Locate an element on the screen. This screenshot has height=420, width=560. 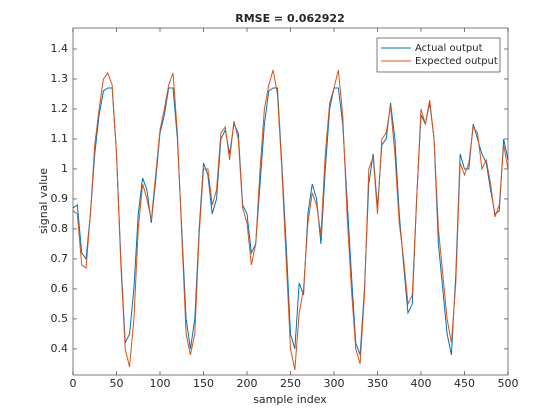
legend-label: Actual output is located at coordinates (449, 48).